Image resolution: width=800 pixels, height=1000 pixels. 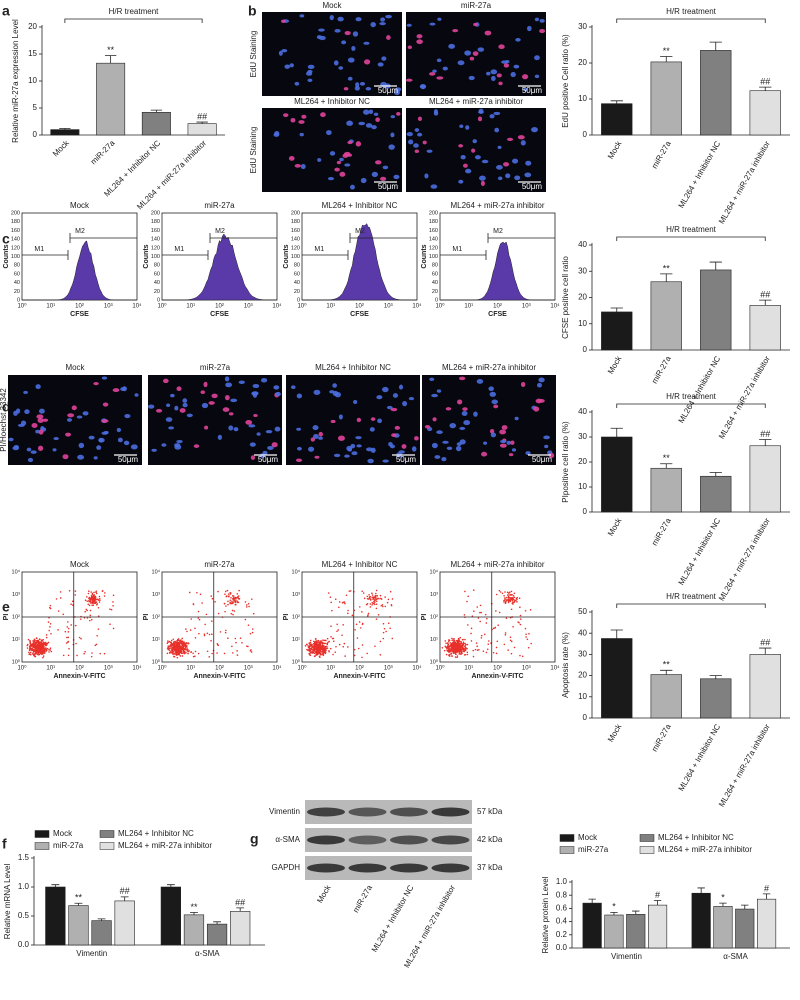 What do you see at coordinates (4, 420) in the screenshot?
I see `side-label: PI/Hoechst 33342` at bounding box center [4, 420].